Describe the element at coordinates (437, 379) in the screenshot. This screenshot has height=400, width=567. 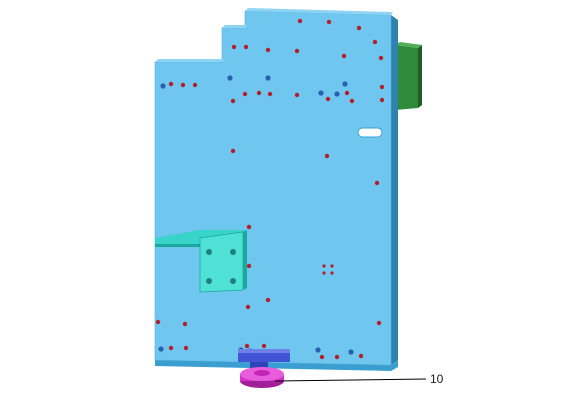
I see `callout-label: 10` at that location.